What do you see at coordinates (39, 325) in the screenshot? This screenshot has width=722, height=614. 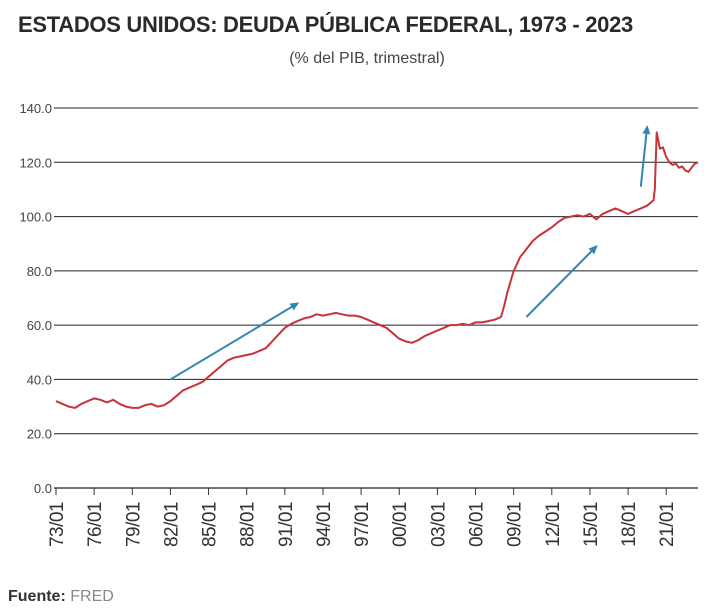 I see `y-tick-label: 60.0` at bounding box center [39, 325].